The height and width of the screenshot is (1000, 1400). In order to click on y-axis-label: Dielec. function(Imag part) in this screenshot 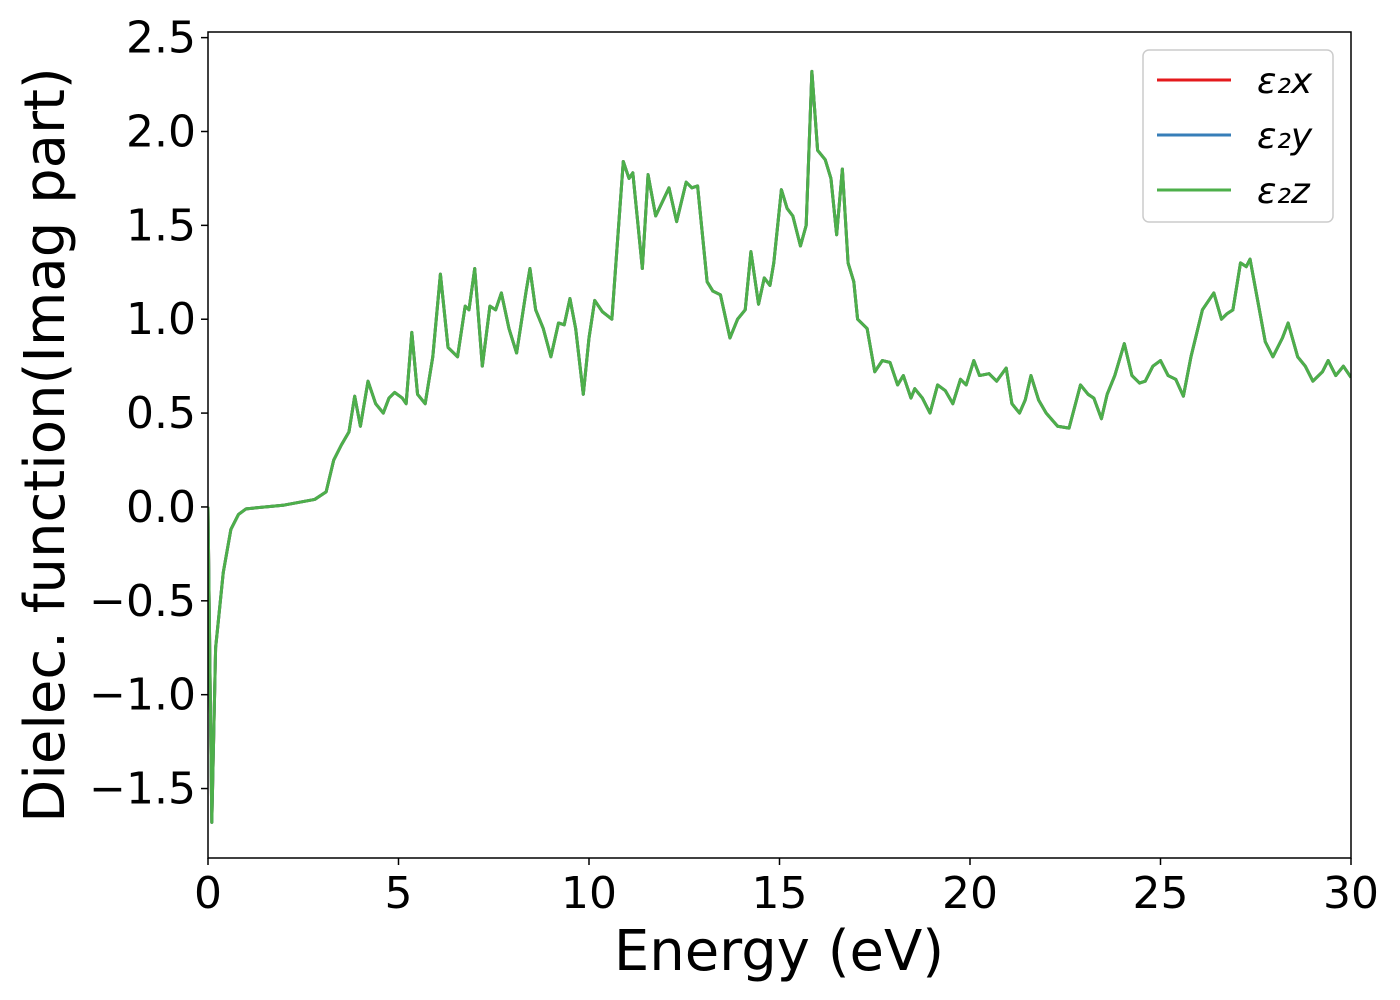, I will do `click(45, 445)`.